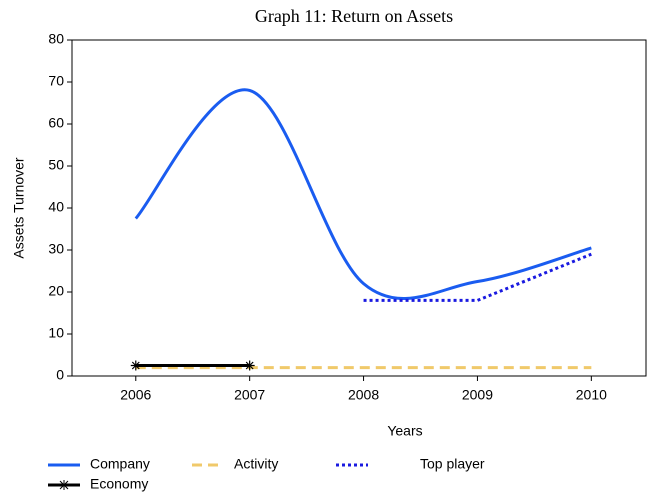 This screenshot has height=494, width=652. Describe the element at coordinates (60, 375) in the screenshot. I see `y-tick-label: 0` at that location.